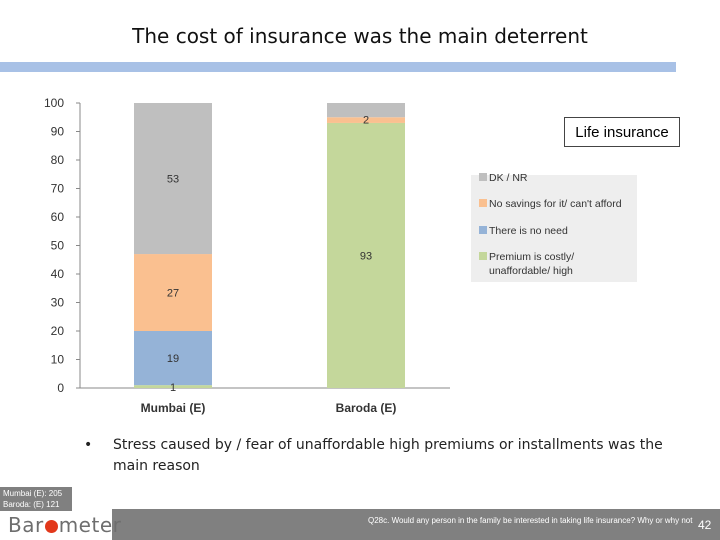  What do you see at coordinates (58, 246) in the screenshot?
I see `y-tick-label: 50` at bounding box center [58, 246].